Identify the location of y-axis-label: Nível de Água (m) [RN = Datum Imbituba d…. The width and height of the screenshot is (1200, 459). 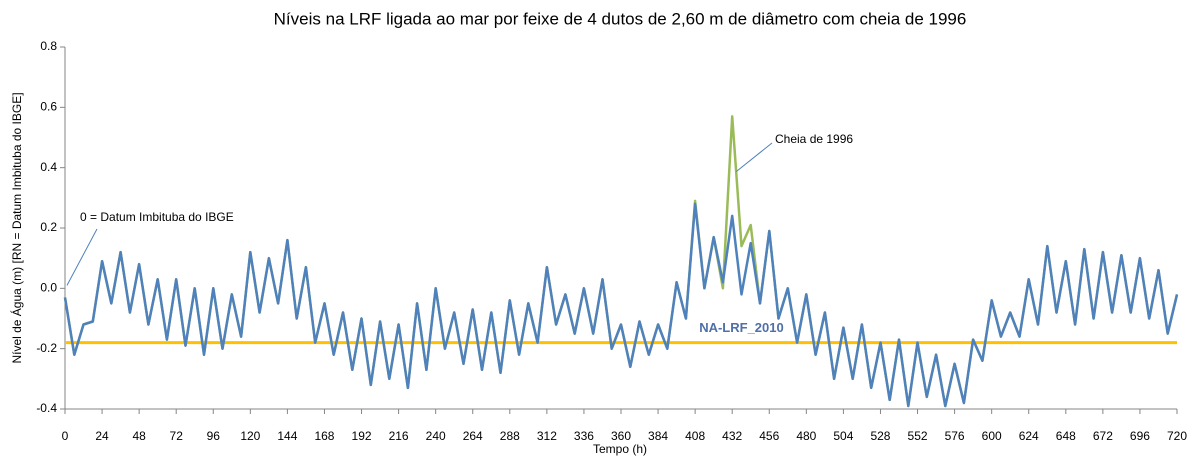
(16, 227).